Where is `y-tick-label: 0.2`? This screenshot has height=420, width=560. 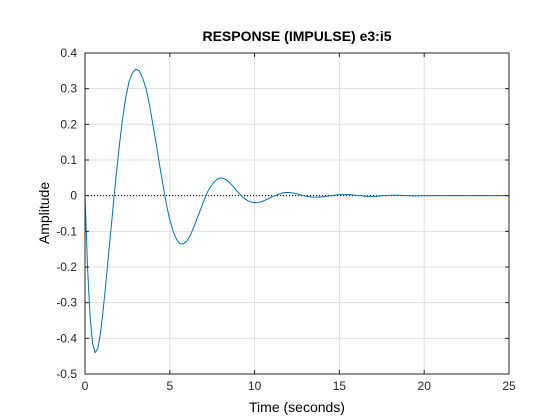
y-tick-label: 0.2 is located at coordinates (68, 124).